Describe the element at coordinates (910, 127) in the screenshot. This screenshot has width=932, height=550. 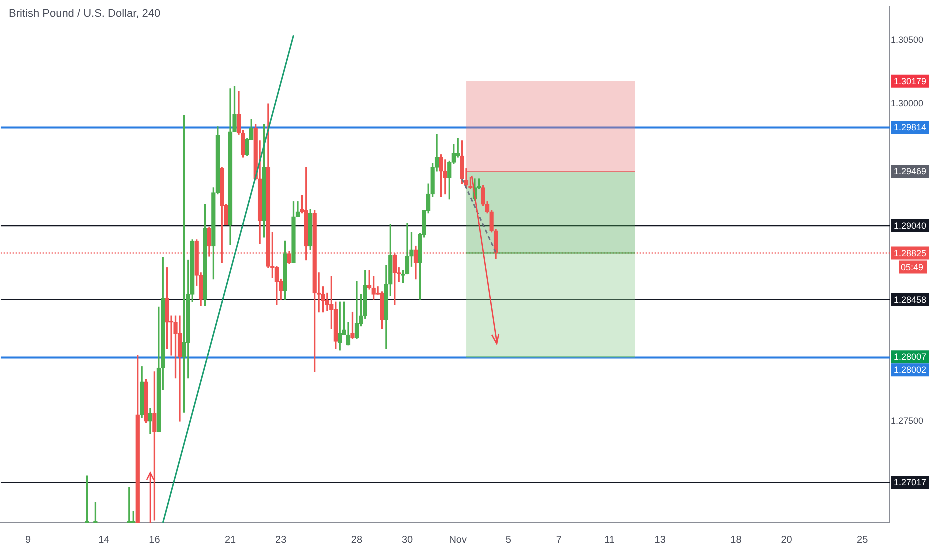
I see `ref-line-label: 1.29814` at that location.